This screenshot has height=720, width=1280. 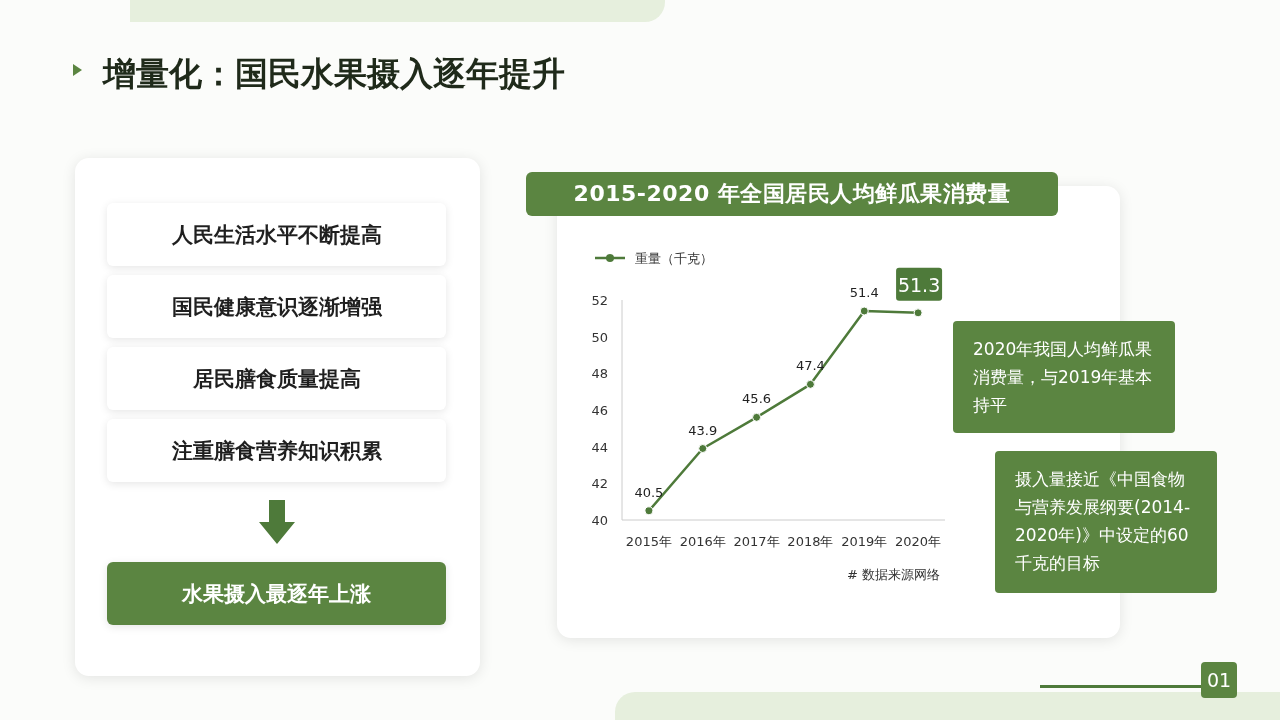 What do you see at coordinates (756, 541) in the screenshot?
I see `x-tick-label: 2017年` at bounding box center [756, 541].